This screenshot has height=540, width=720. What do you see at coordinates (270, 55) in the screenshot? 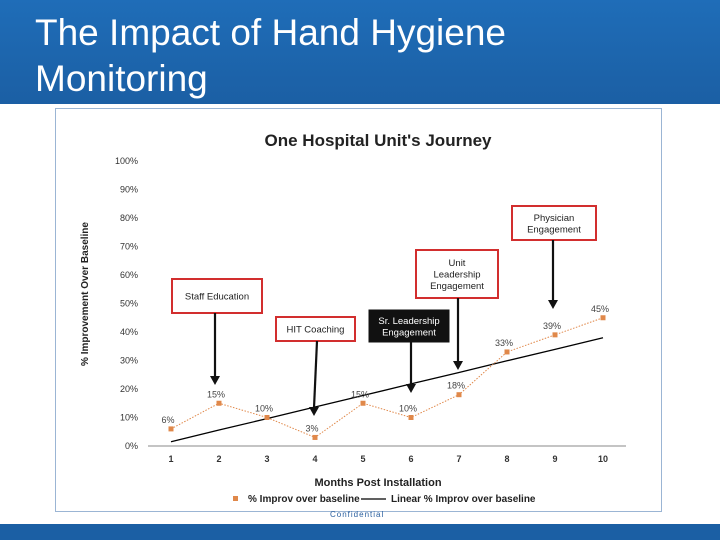
I see `slide-title: The Impact of Hand Hygiene Monitoring` at bounding box center [270, 55].